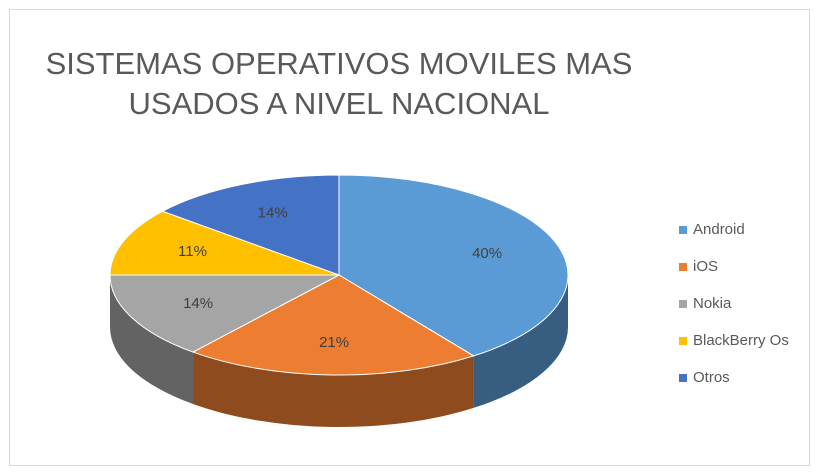 This screenshot has height=474, width=819. Describe the element at coordinates (712, 303) in the screenshot. I see `legend-label: Nokia` at that location.